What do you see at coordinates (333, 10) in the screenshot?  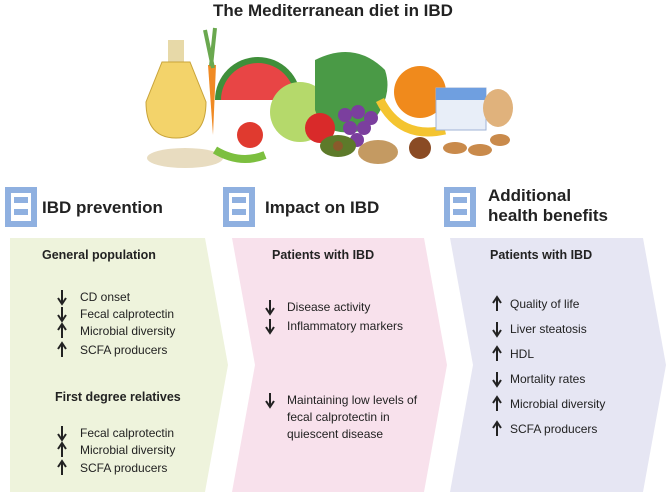 I see `title: The Mediterranean diet in IBD` at bounding box center [333, 10].